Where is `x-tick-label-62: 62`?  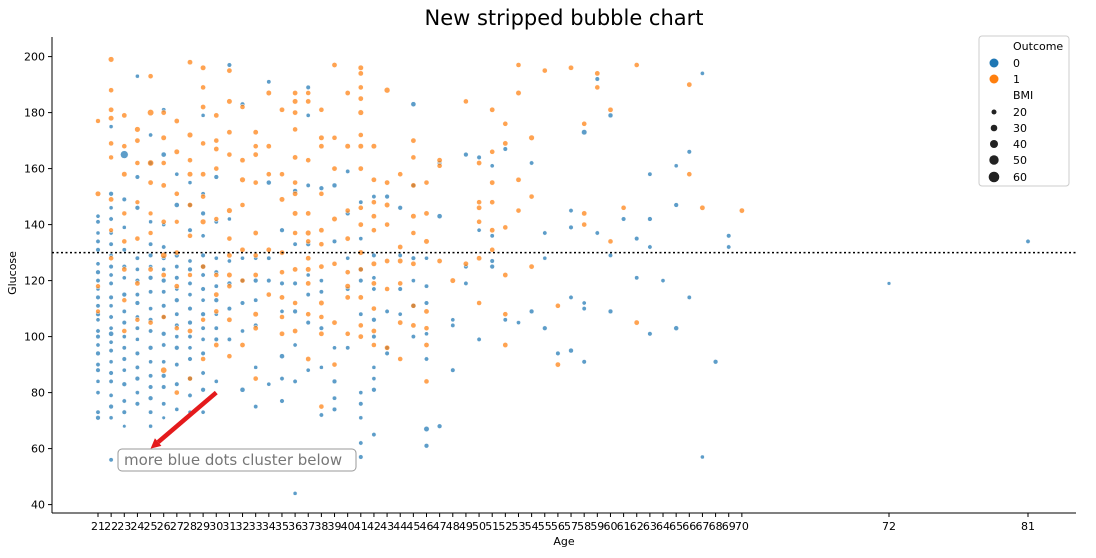
x-tick-label-62: 62 is located at coordinates (637, 526).